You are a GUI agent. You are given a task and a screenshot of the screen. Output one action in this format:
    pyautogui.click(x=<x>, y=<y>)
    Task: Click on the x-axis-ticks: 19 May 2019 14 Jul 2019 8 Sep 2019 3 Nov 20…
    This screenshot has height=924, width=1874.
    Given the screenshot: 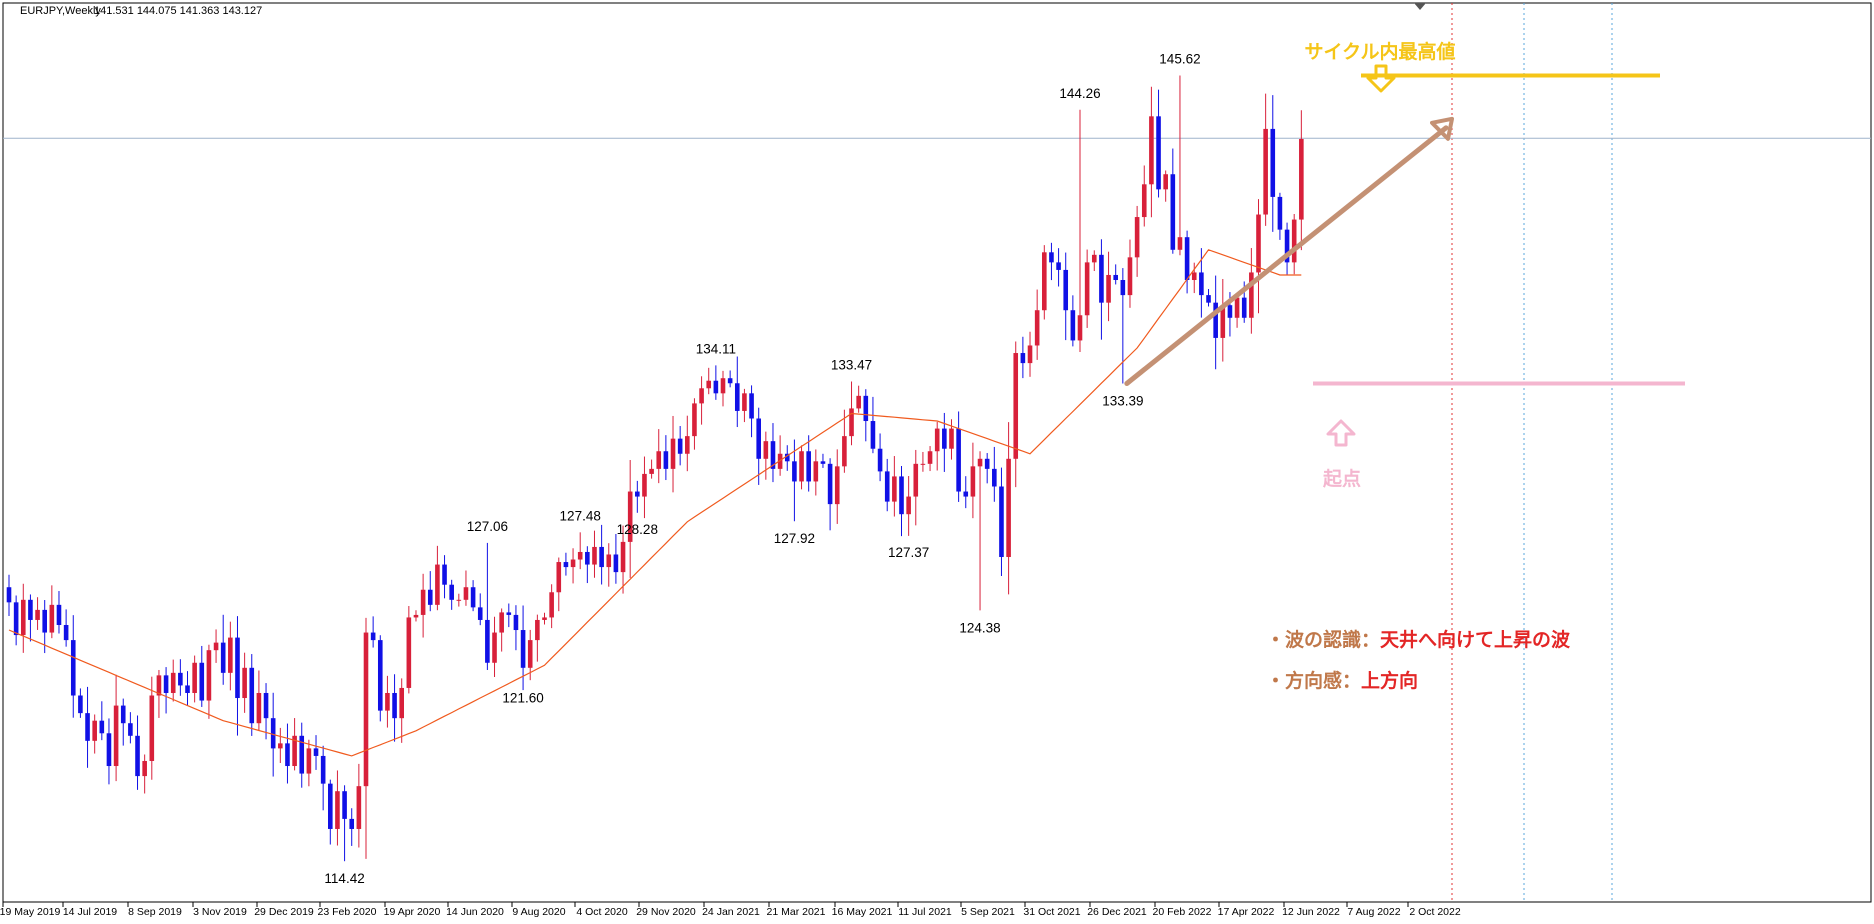 What is the action you would take?
    pyautogui.click(x=730, y=910)
    